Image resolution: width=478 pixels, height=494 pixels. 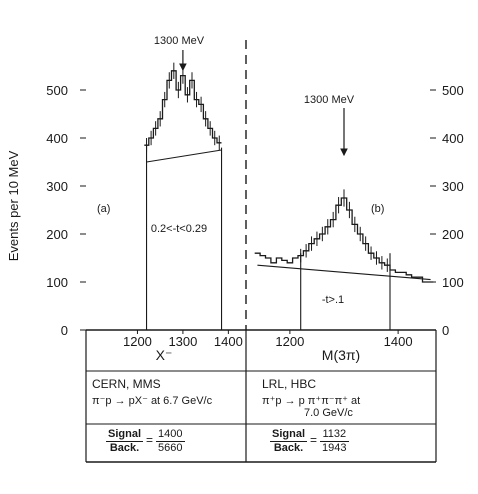 I want to click on peak-arrowhead-a, so click(x=183, y=67).